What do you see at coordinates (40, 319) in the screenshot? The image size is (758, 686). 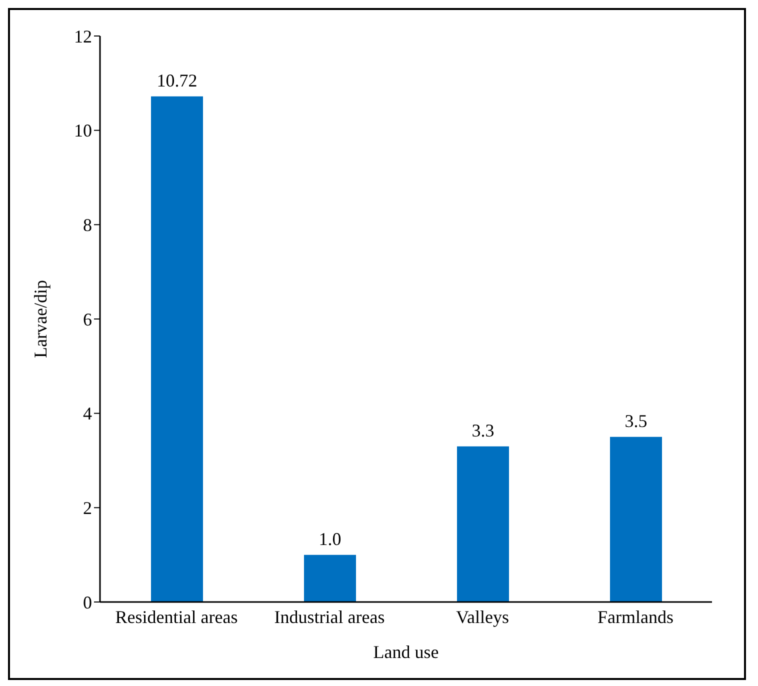 I see `y-axis-title: Larvae/dip` at bounding box center [40, 319].